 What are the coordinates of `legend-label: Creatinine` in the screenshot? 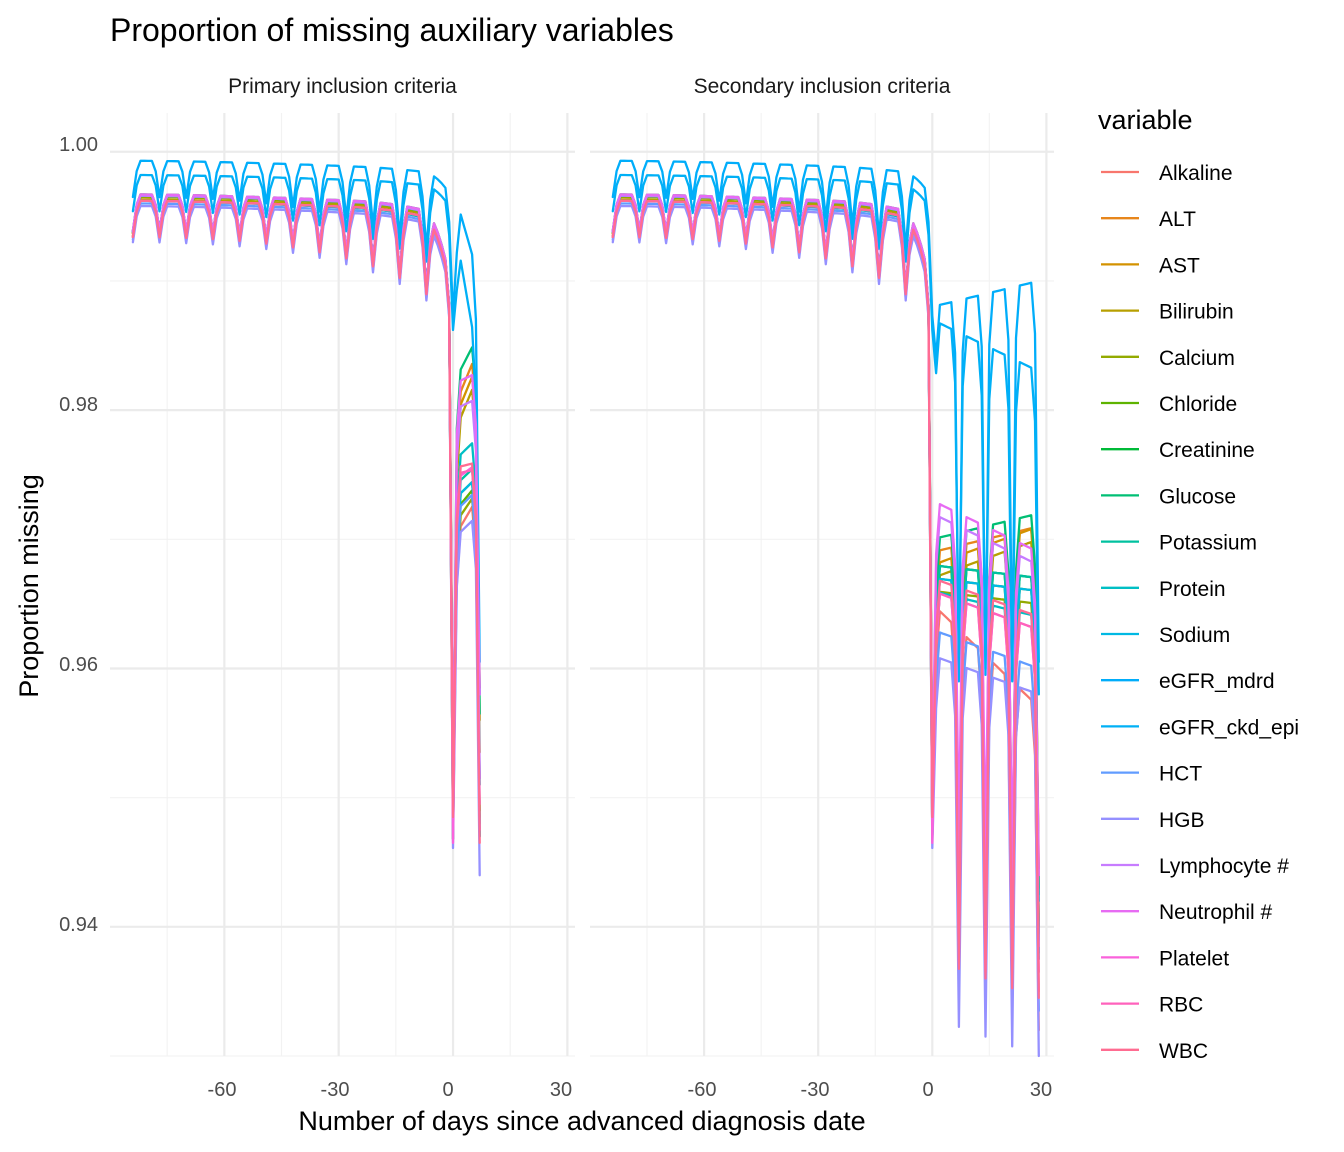 It's located at (1207, 450).